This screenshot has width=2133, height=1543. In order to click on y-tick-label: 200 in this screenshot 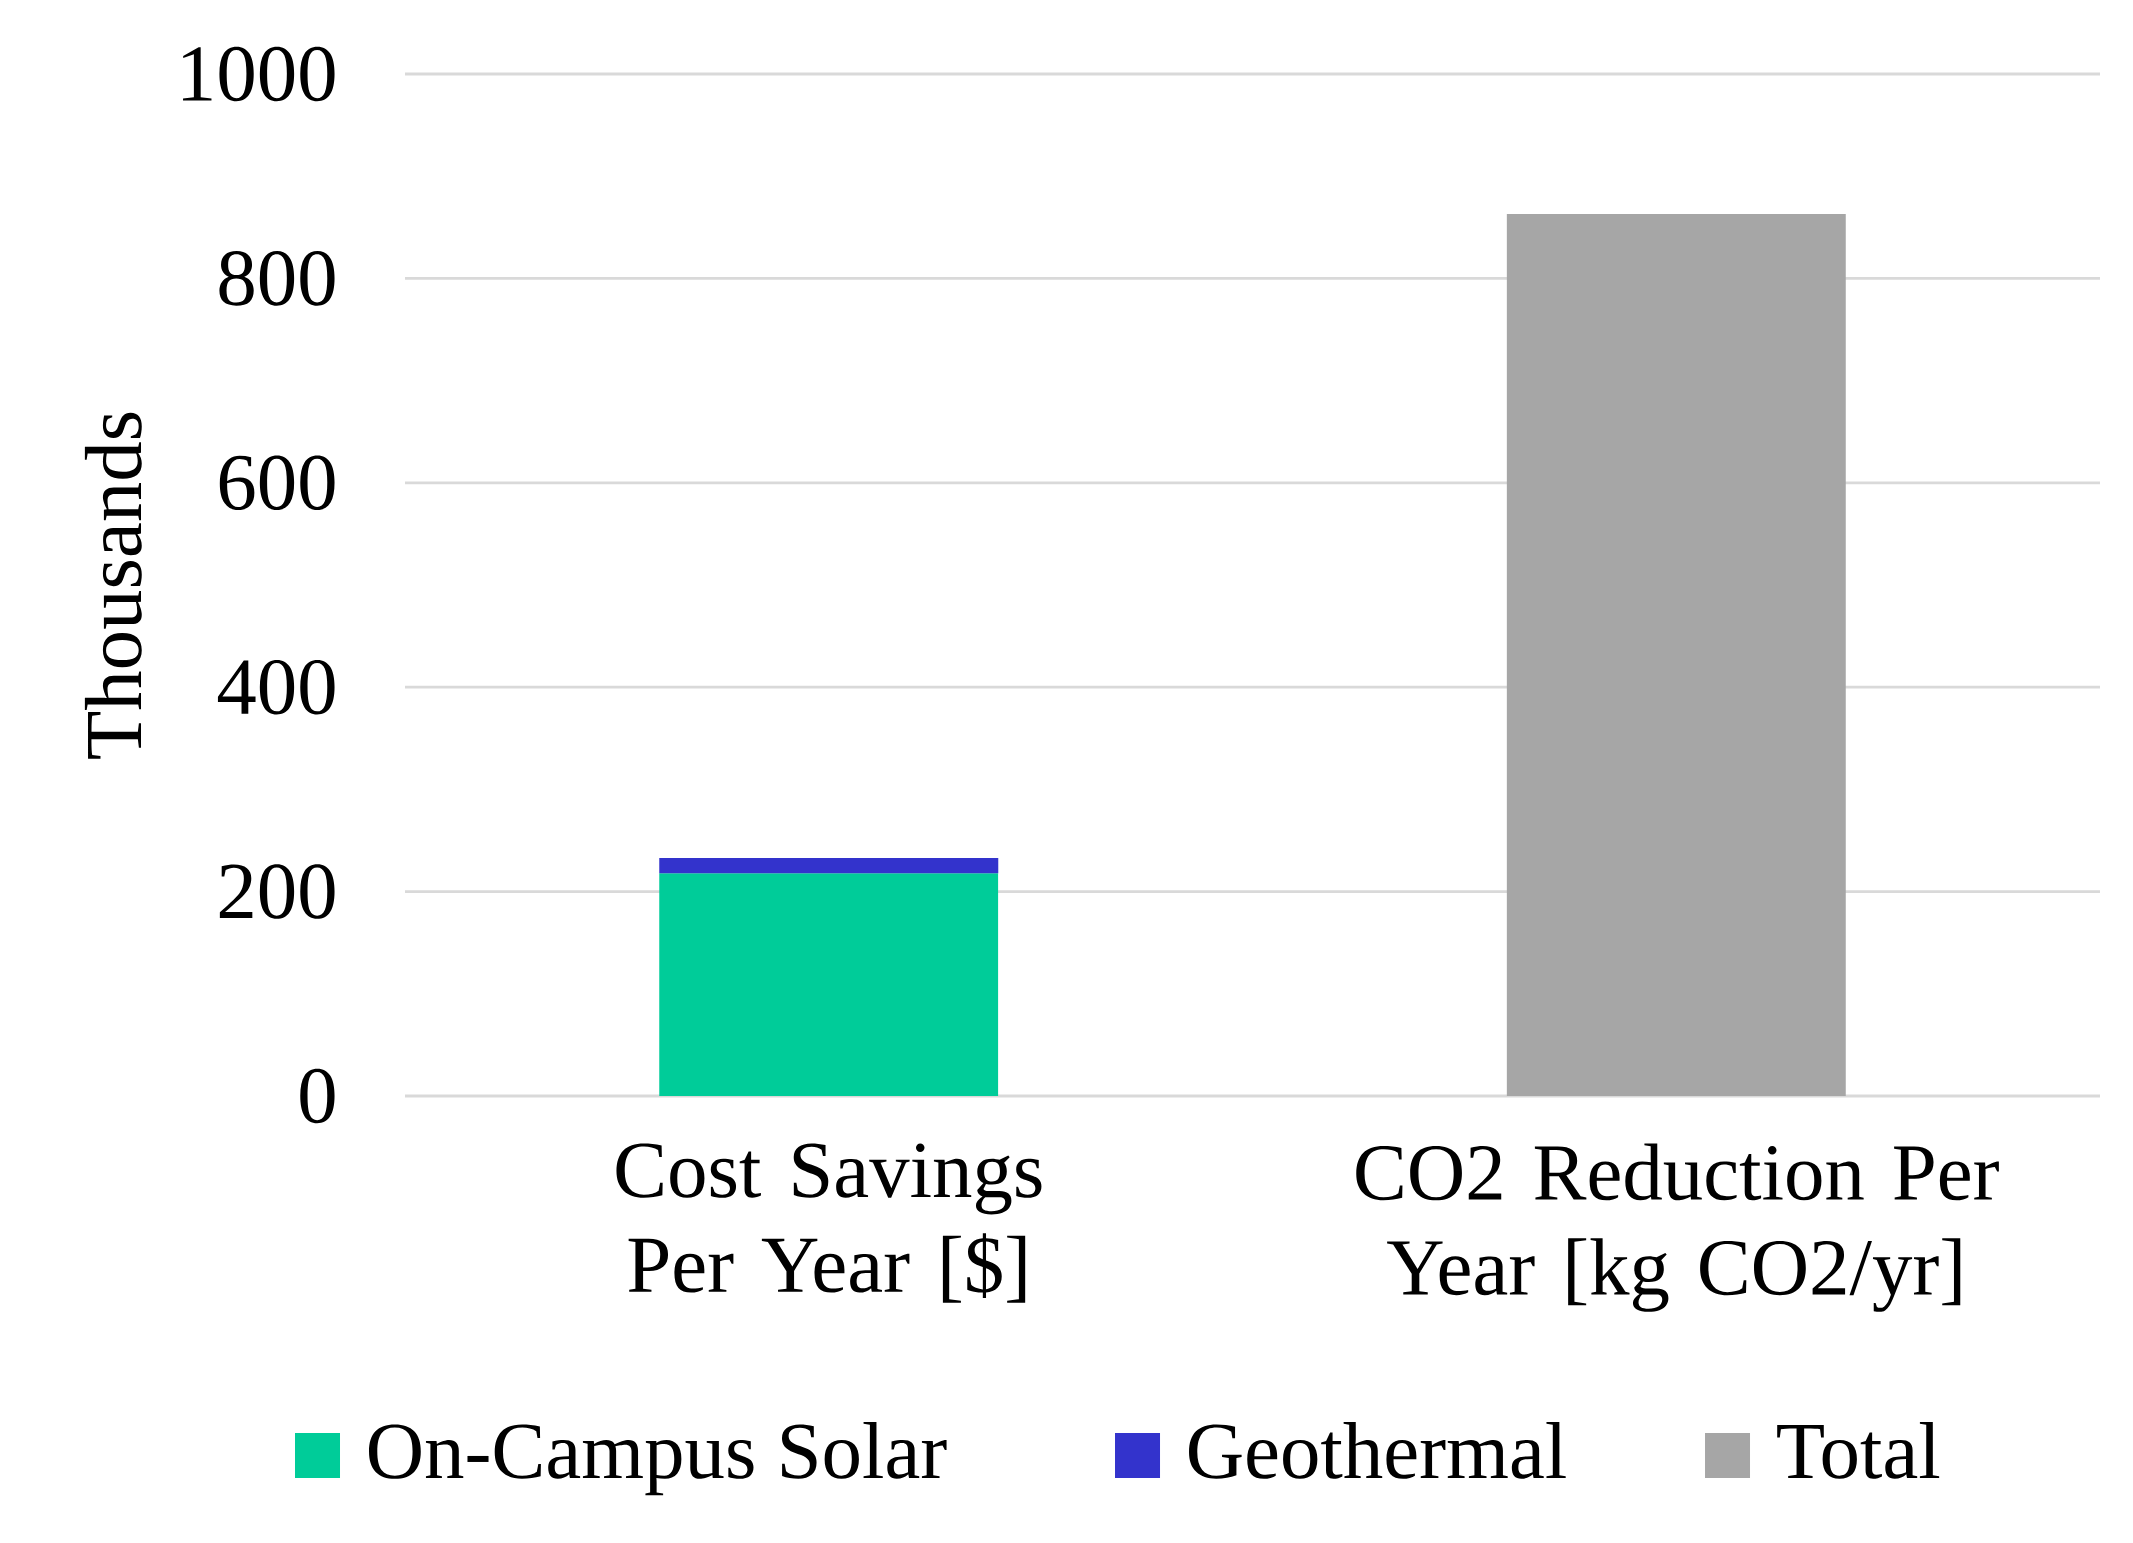, I will do `click(277, 891)`.